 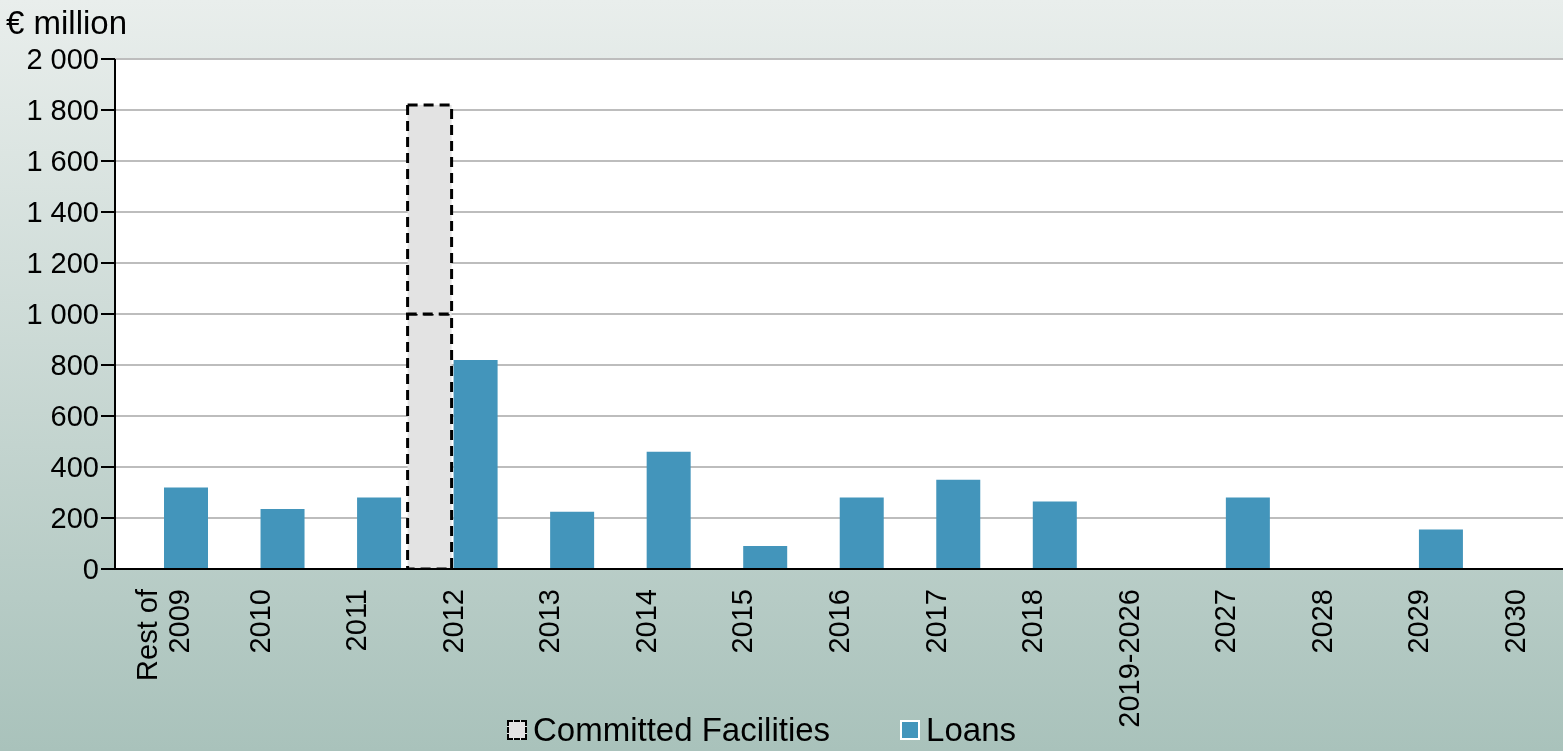 What do you see at coordinates (67, 23) in the screenshot?
I see `y-axis-title: € million` at bounding box center [67, 23].